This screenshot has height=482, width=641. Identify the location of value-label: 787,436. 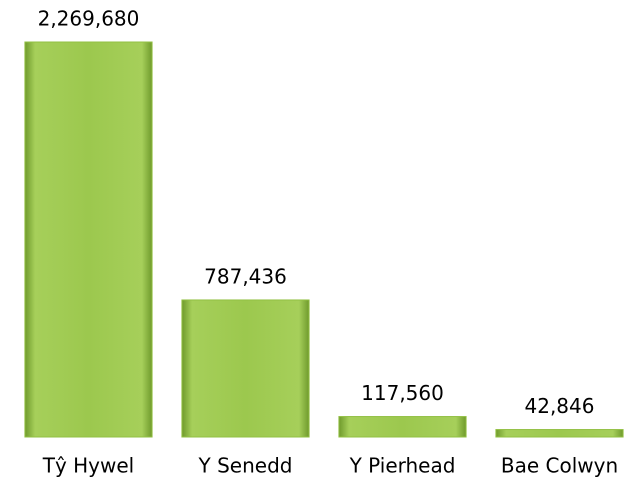
(245, 276).